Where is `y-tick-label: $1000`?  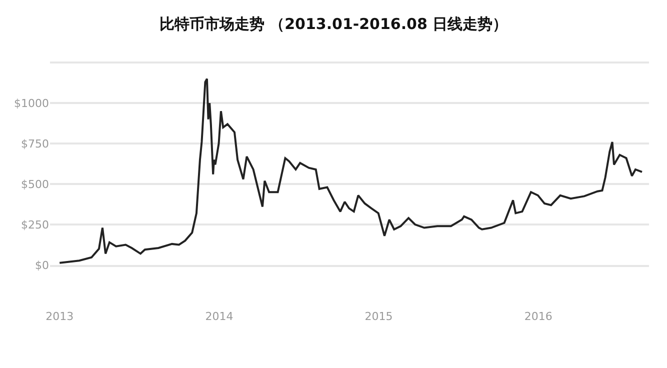
y-tick-label: $1000 is located at coordinates (31, 103).